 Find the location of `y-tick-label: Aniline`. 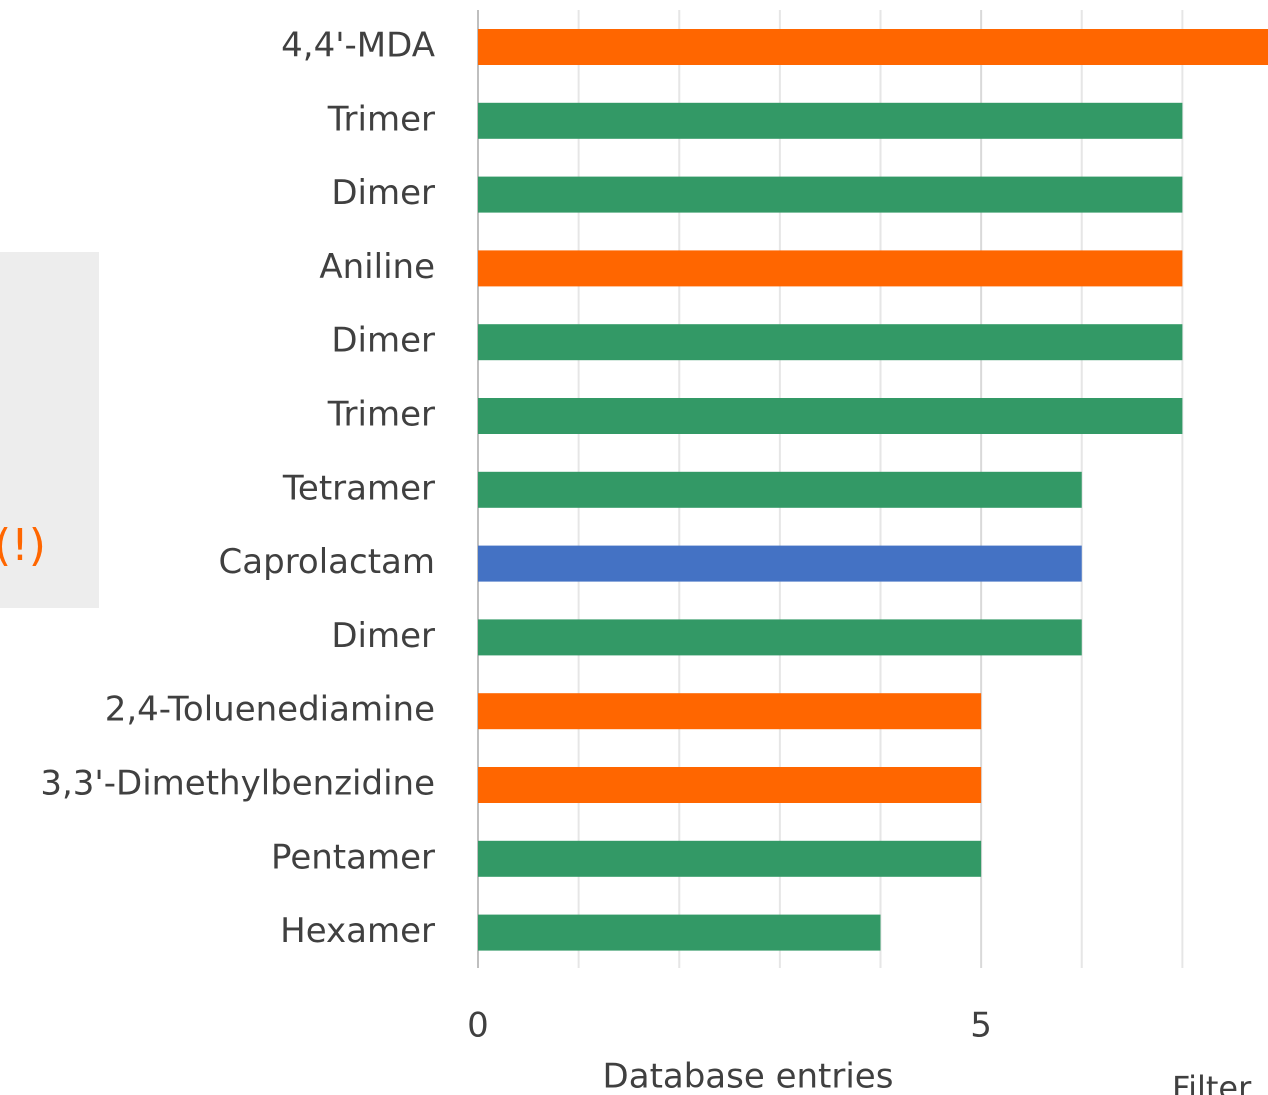

y-tick-label: Aniline is located at coordinates (377, 267).